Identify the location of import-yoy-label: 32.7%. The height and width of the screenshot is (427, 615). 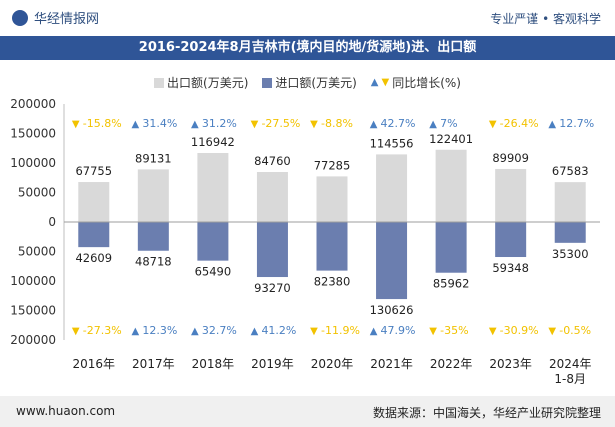
(219, 330).